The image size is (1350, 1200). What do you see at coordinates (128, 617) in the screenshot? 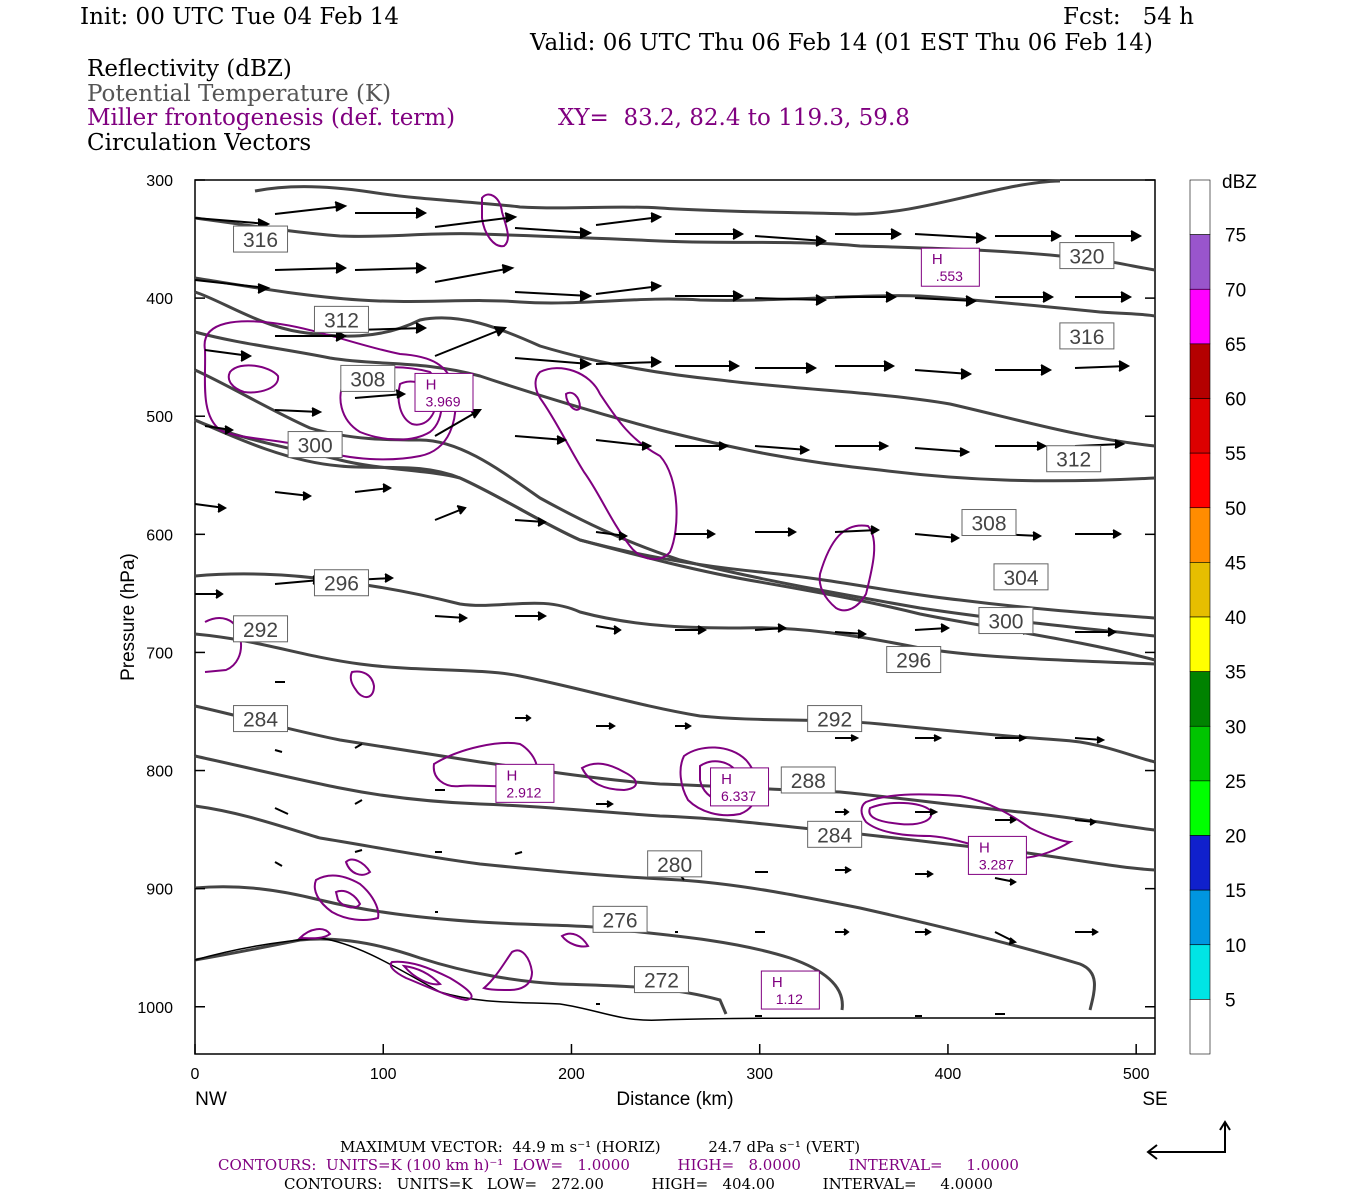
I see `y-axis-title: Pressure (hPa)` at bounding box center [128, 617].